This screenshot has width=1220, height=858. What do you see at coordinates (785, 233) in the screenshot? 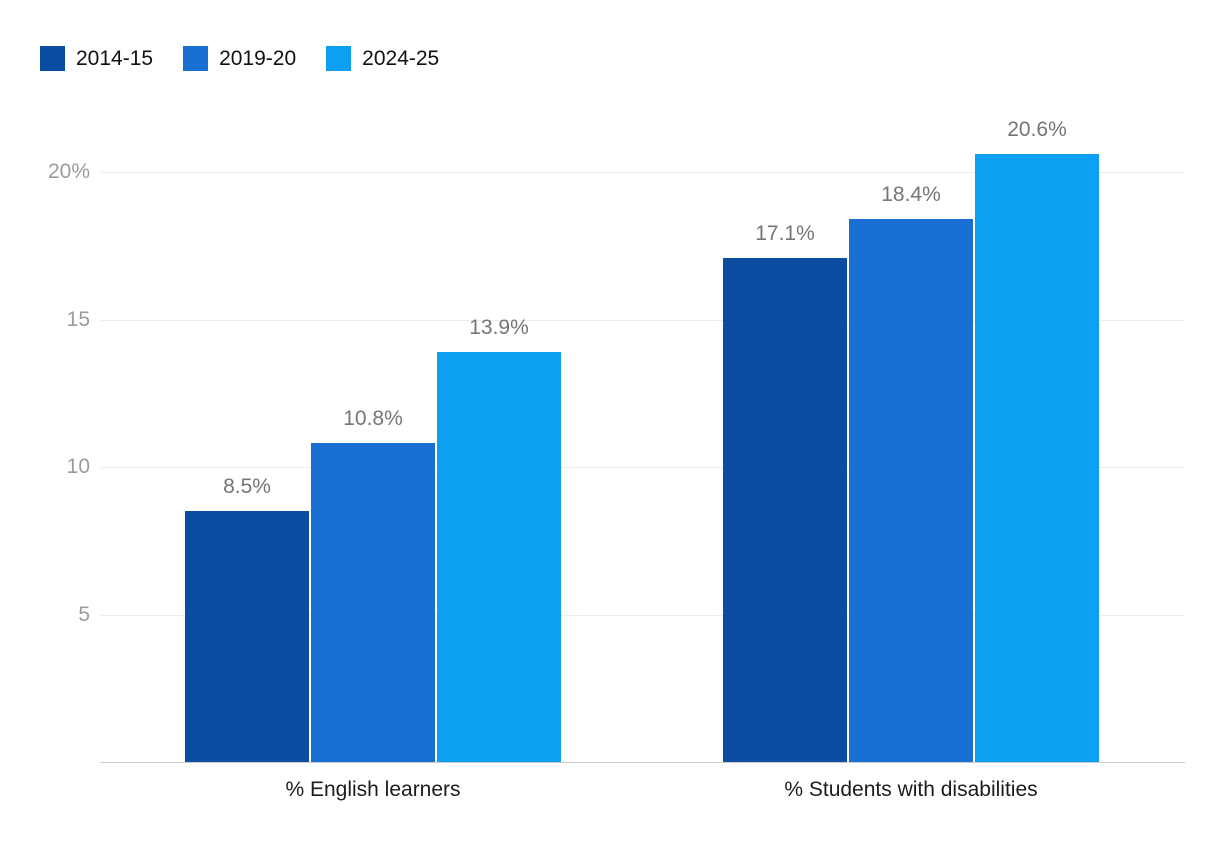
I see `bar-value-label: 17.1%` at bounding box center [785, 233].